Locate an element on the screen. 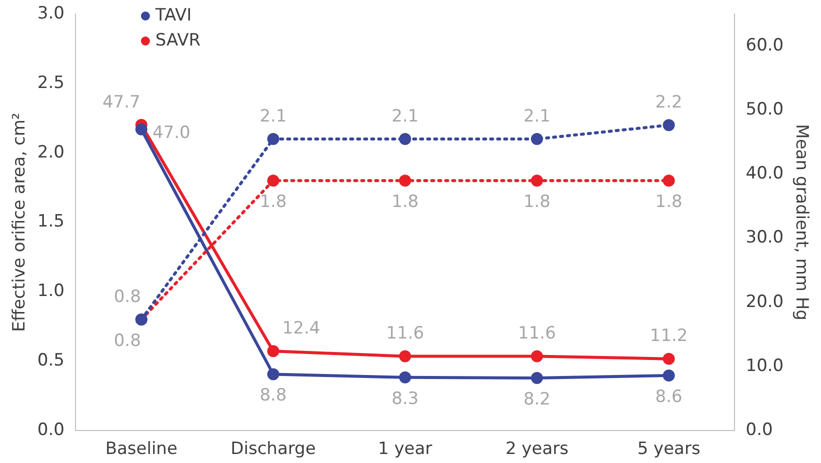  data-label: 8.6 is located at coordinates (668, 396).